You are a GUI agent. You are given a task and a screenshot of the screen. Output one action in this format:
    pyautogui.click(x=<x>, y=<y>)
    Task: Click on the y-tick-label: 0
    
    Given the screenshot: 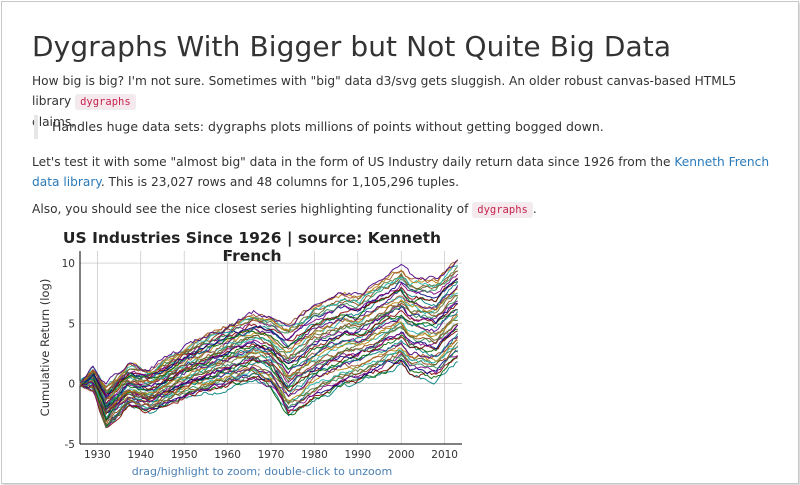 What is the action you would take?
    pyautogui.click(x=71, y=385)
    